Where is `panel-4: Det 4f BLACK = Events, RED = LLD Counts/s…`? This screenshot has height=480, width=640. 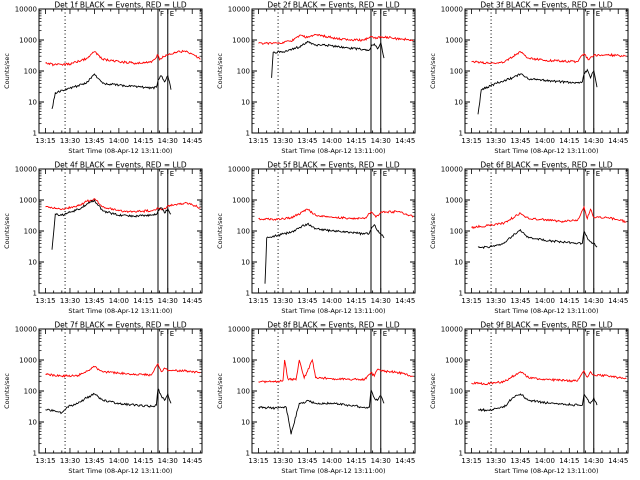 panel-4: Det 4f BLACK = Events, RED = LLD Counts/s… is located at coordinates (103, 238).